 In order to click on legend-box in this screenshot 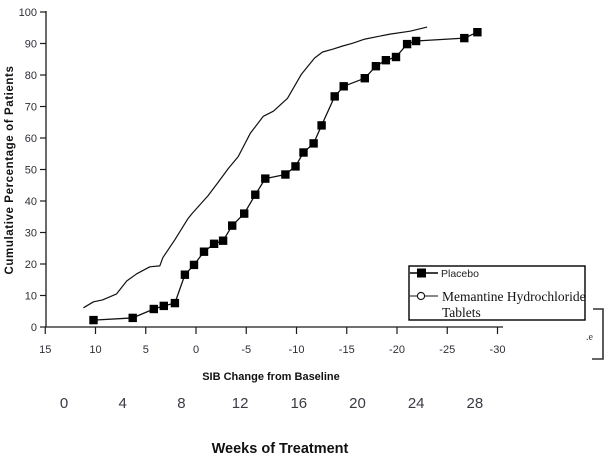, I will do `click(497, 293)`.